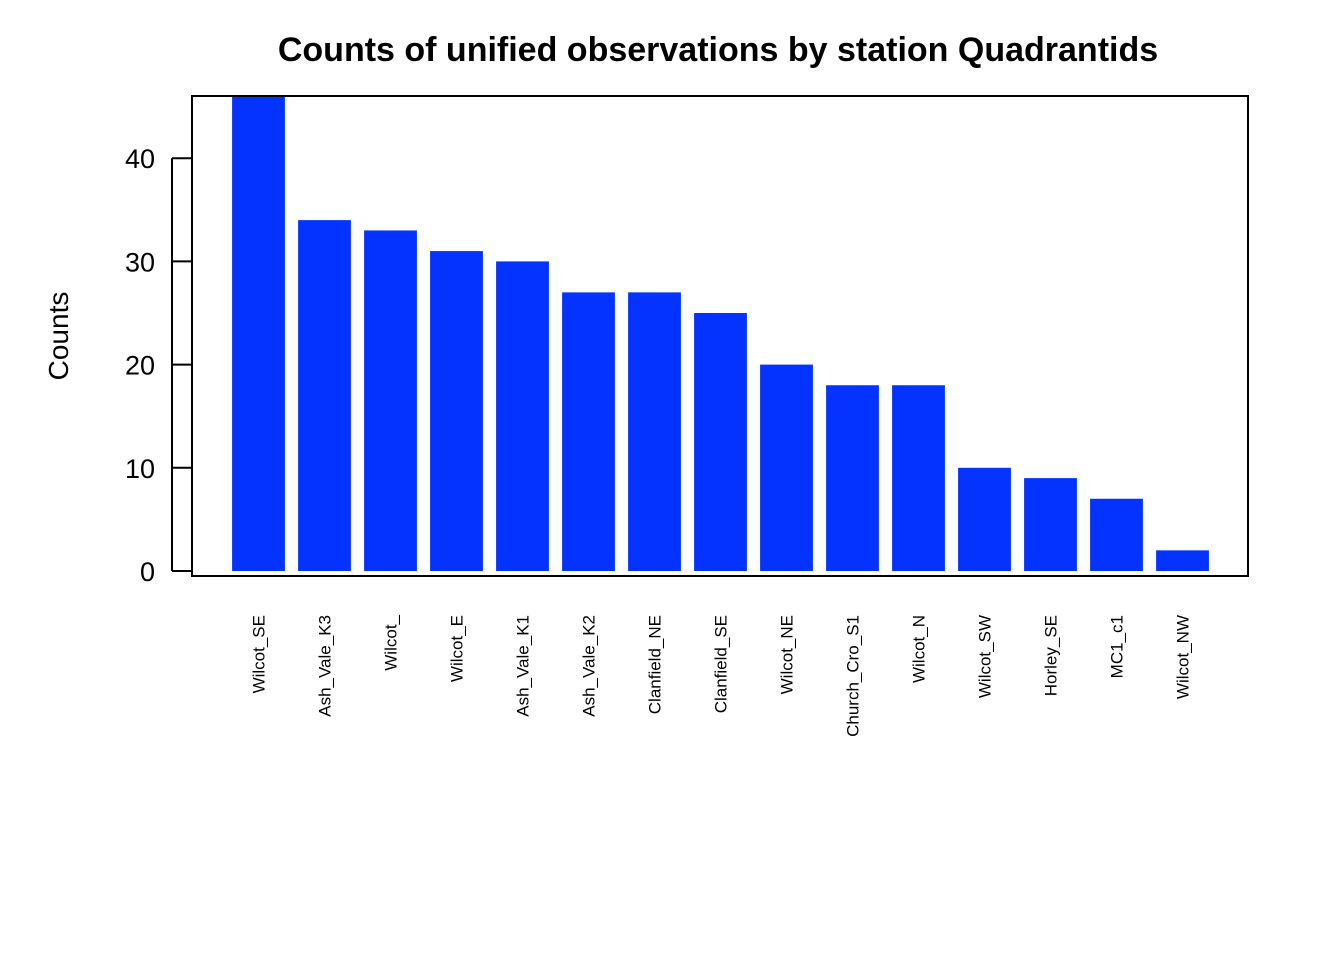 This screenshot has height=960, width=1344. What do you see at coordinates (787, 654) in the screenshot?
I see `x-tick-label: Wilcot_NE` at bounding box center [787, 654].